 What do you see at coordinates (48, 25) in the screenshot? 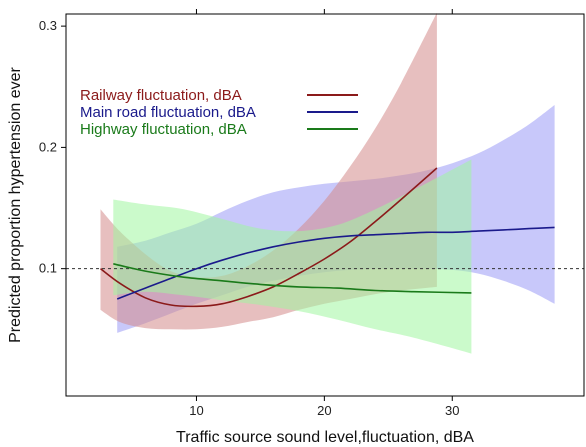
I see `y-tick-label: 0.3` at bounding box center [48, 25].